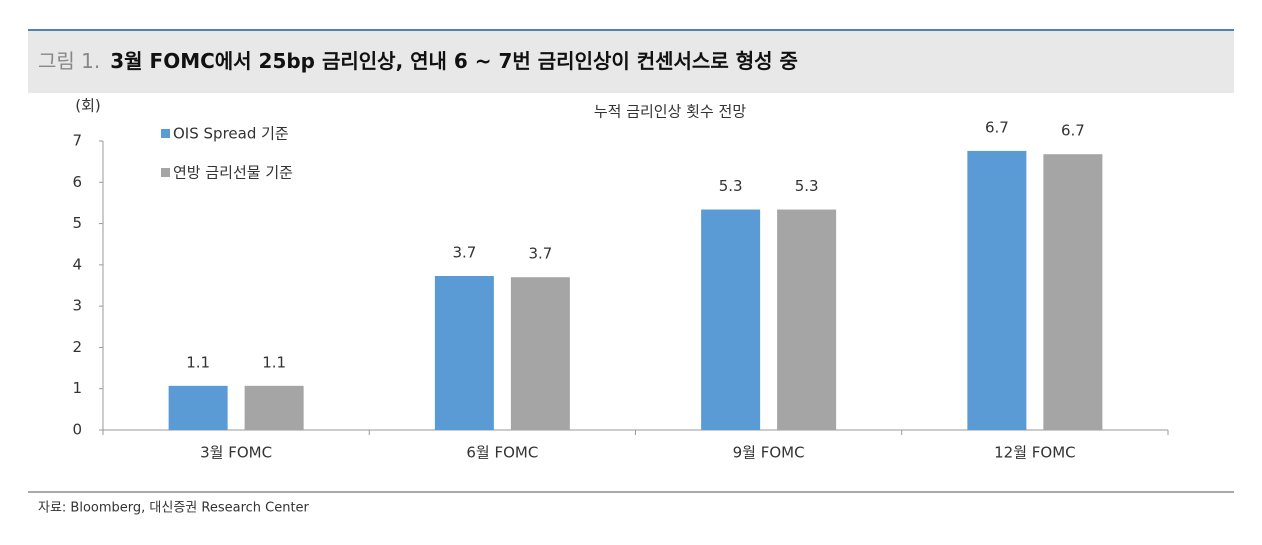 The width and height of the screenshot is (1262, 545). I want to click on title-band, so click(631, 61).